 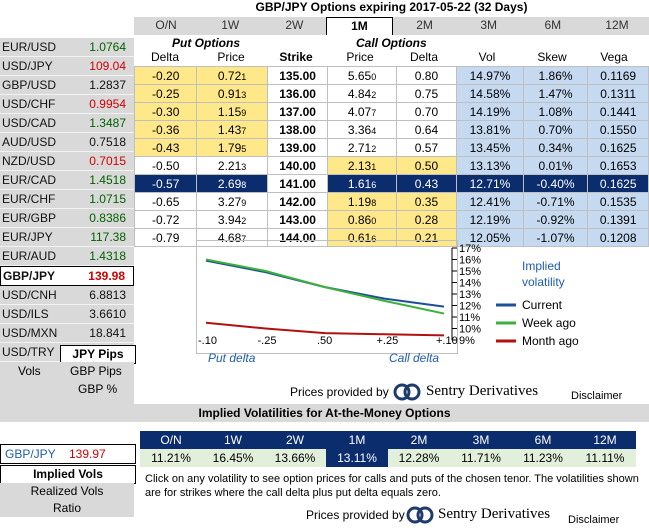 I want to click on pair-price: 18.841, so click(x=107, y=333).